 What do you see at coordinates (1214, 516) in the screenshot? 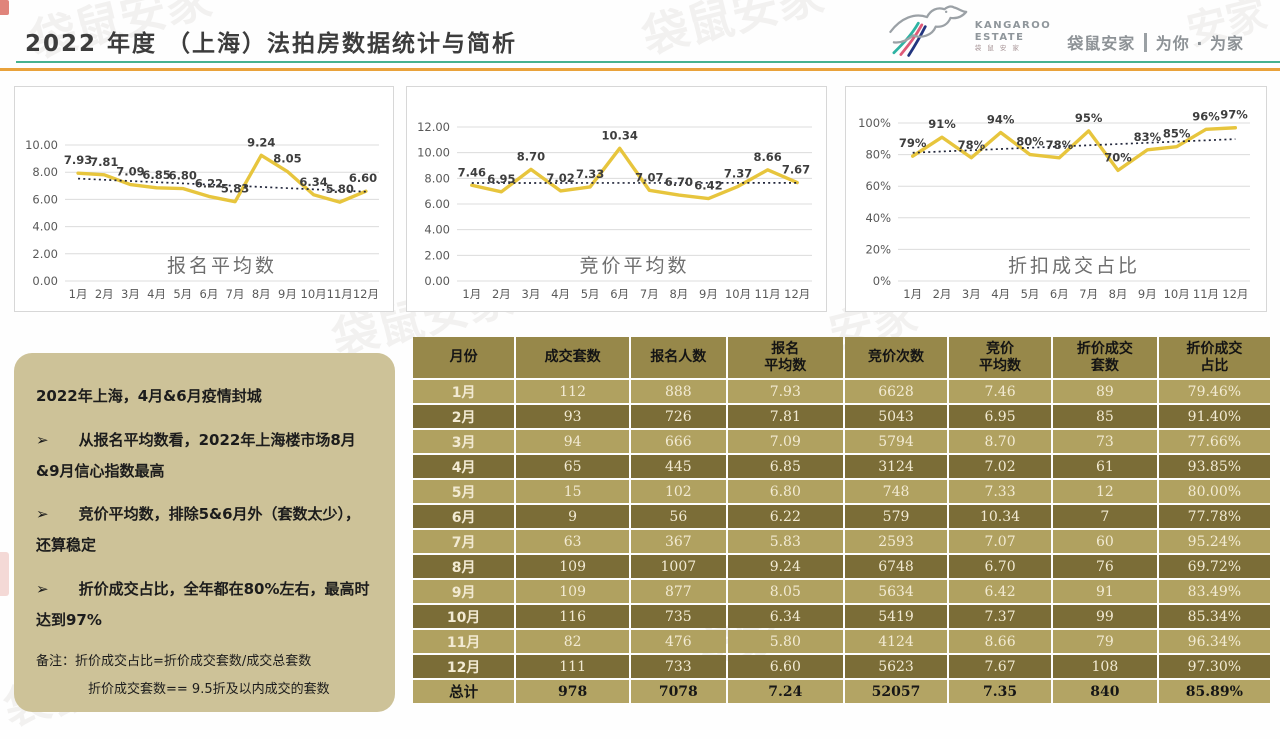
I see `table-cell: 77.78%` at bounding box center [1214, 516].